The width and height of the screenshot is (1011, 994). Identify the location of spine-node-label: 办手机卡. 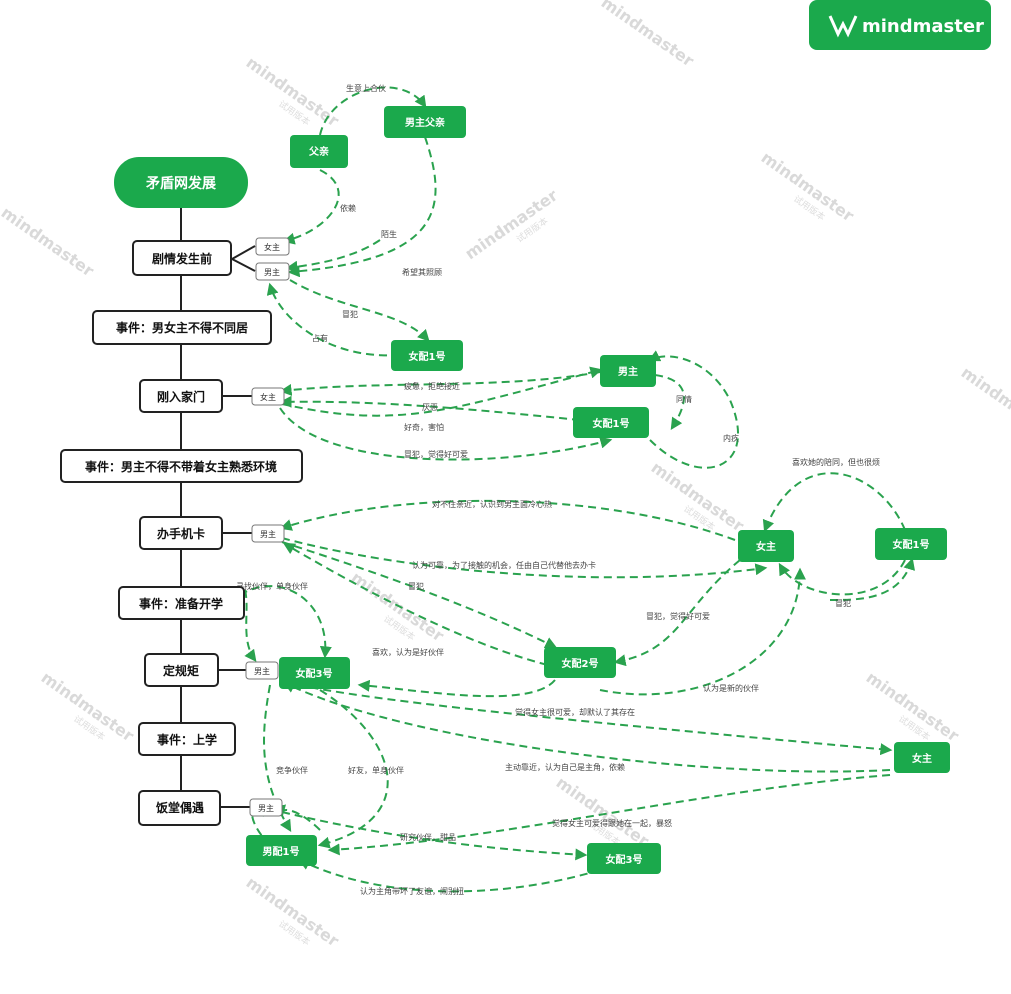
(181, 533).